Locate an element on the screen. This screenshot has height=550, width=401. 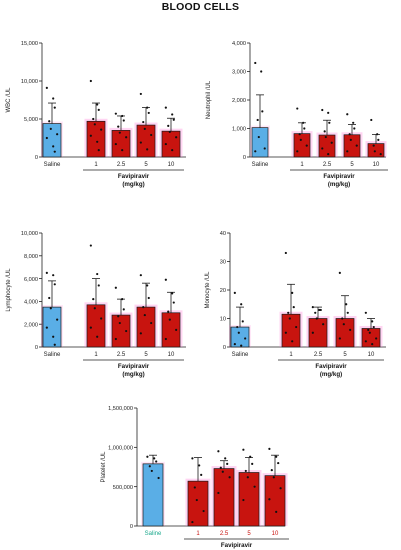
lymphocyte-group-unit: (mg/kg) is located at coordinates (133, 374).